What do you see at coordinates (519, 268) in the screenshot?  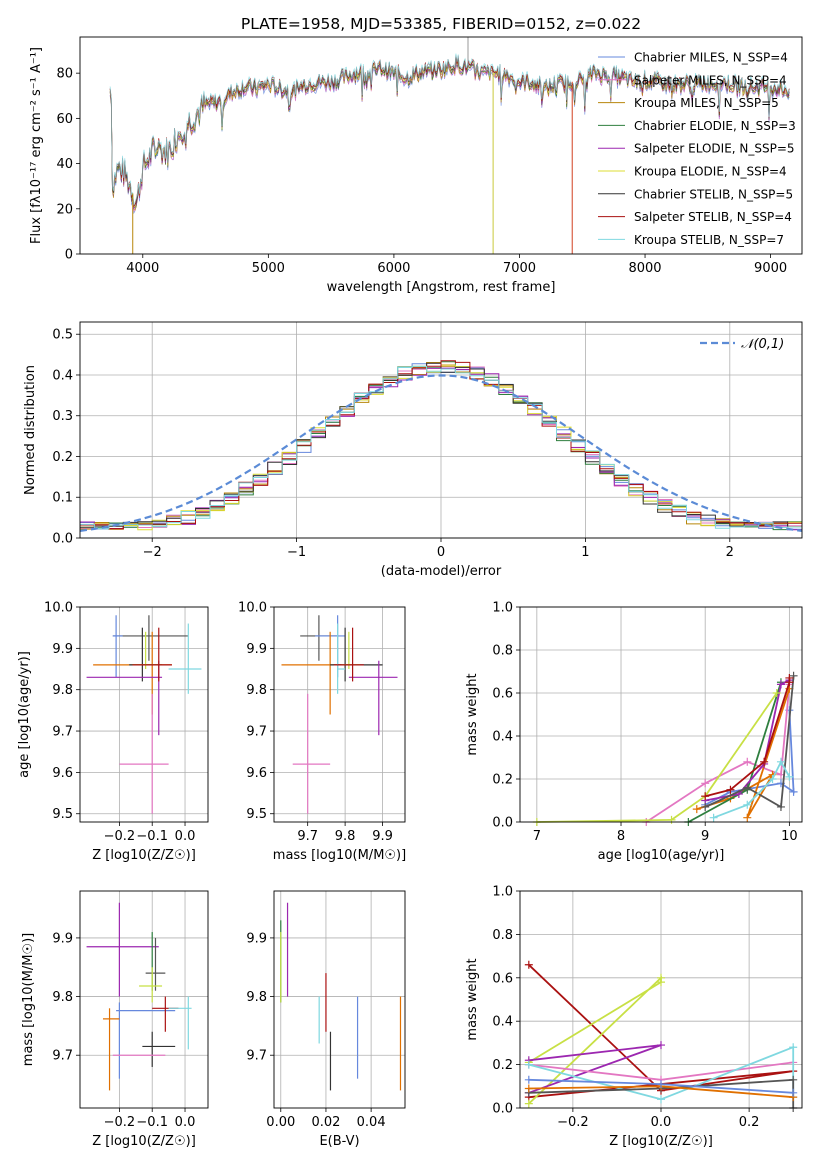 I see `x-tick-label: 7000` at bounding box center [519, 268].